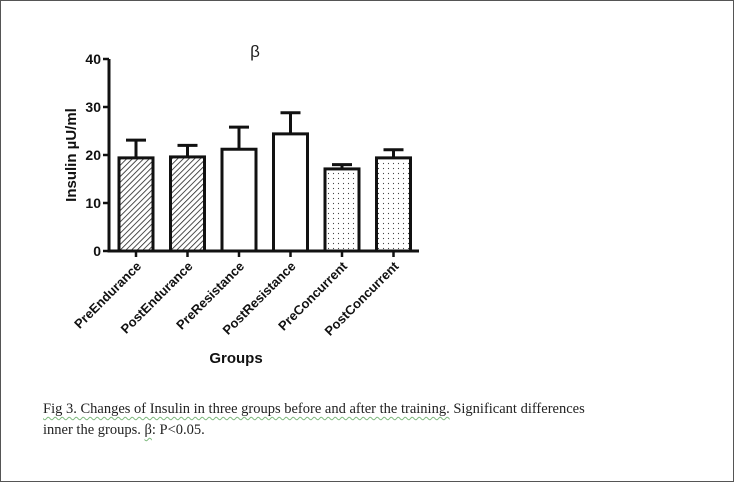 This screenshot has height=482, width=734. Describe the element at coordinates (93, 107) in the screenshot. I see `y-tick-label: 30` at that location.